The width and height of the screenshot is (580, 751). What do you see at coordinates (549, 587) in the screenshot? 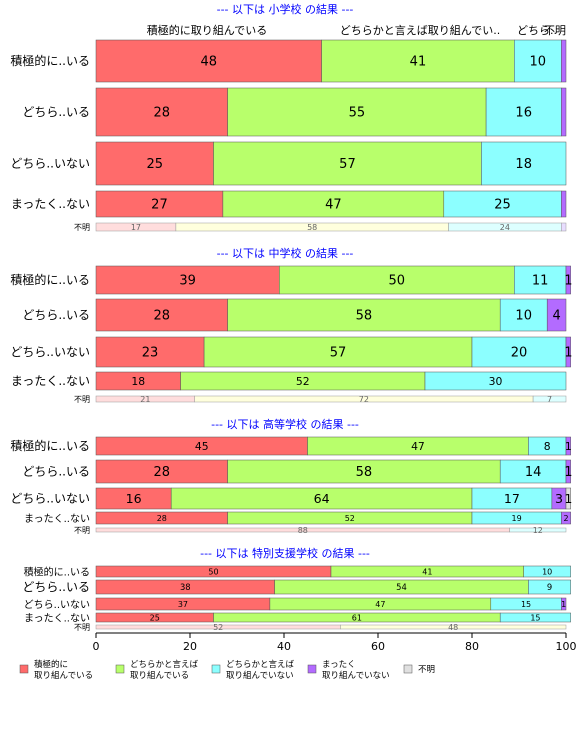
I see `data-label: 9` at bounding box center [549, 587].